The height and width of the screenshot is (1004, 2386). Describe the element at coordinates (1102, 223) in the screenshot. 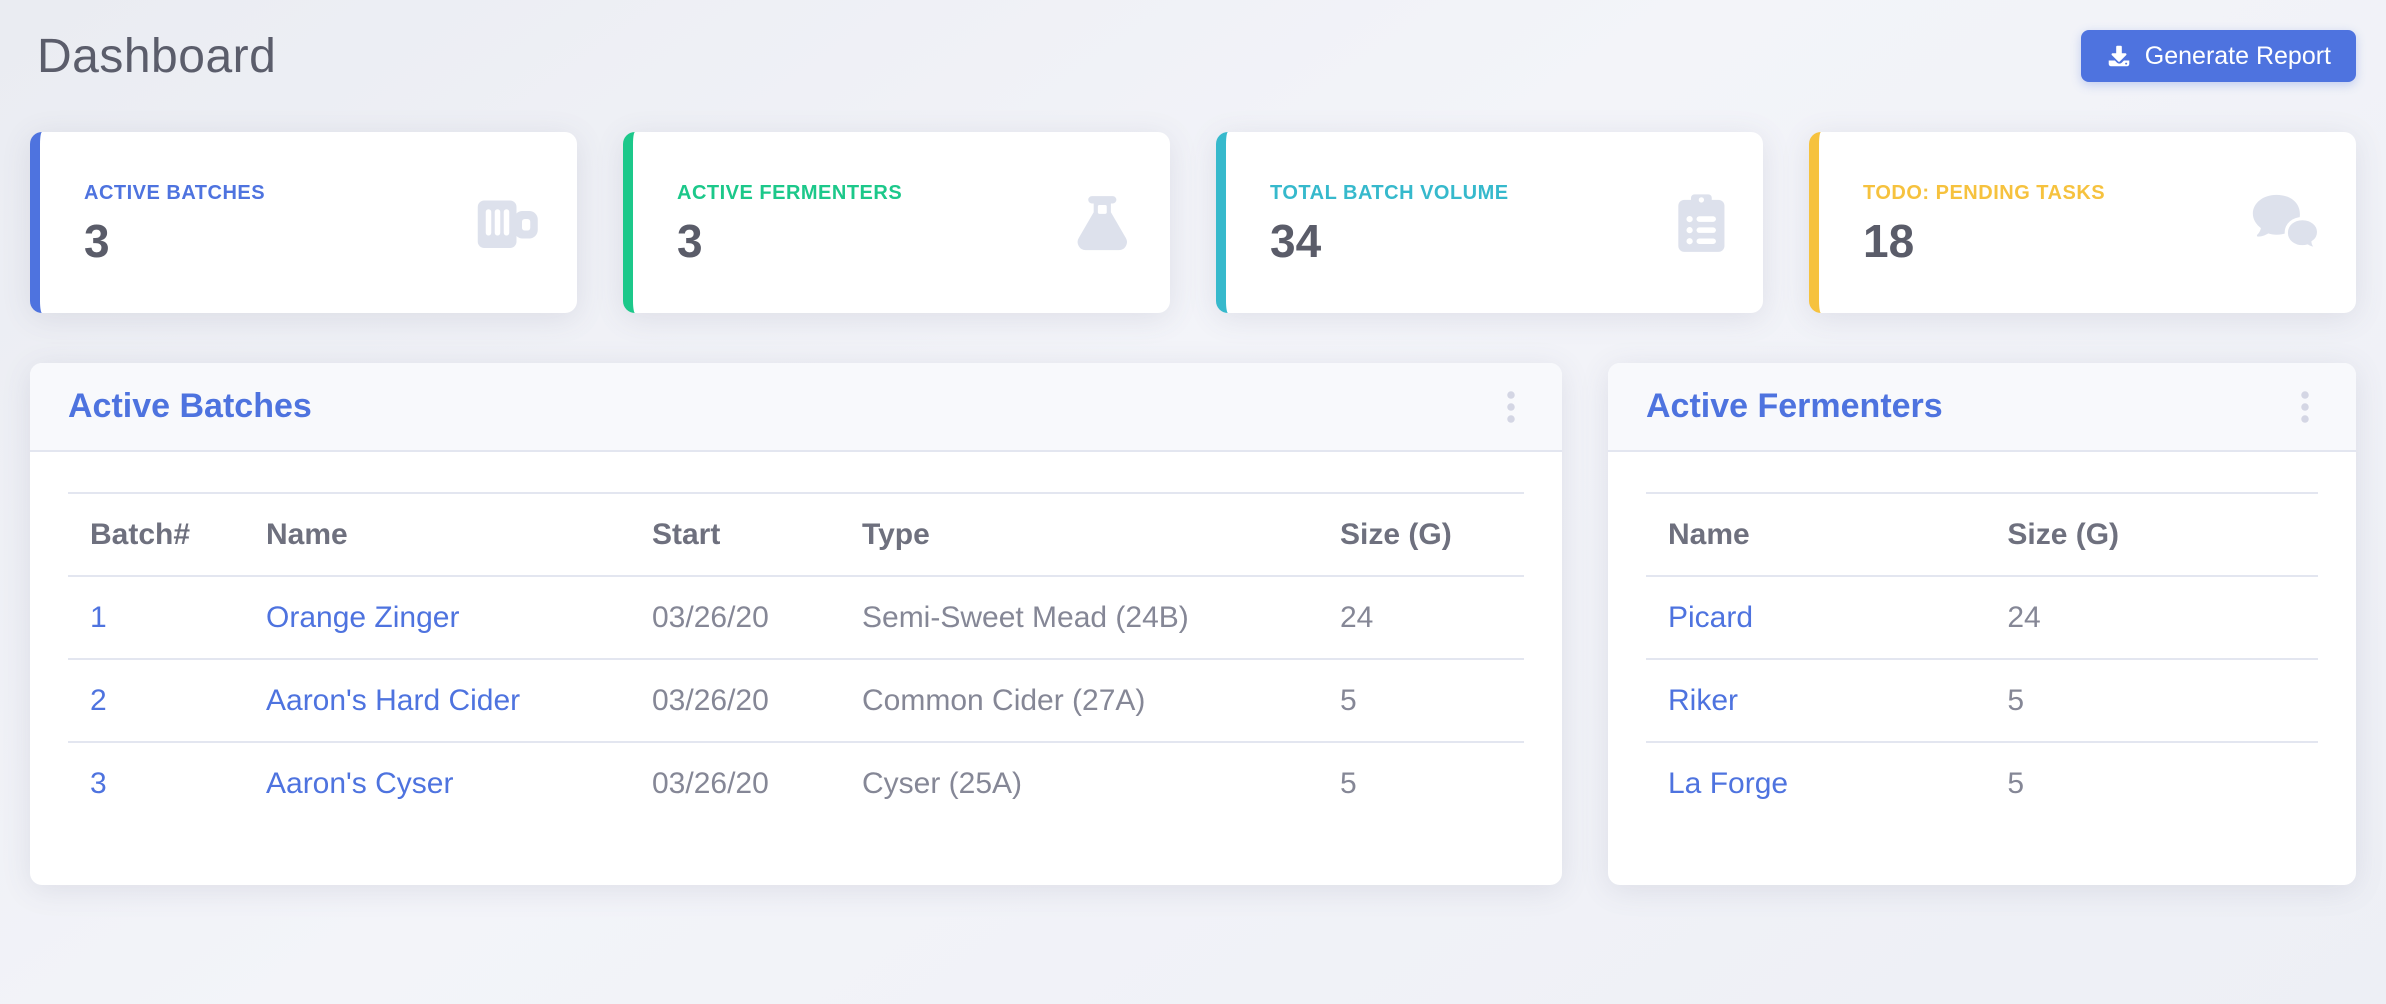

I see `flask-icon` at that location.